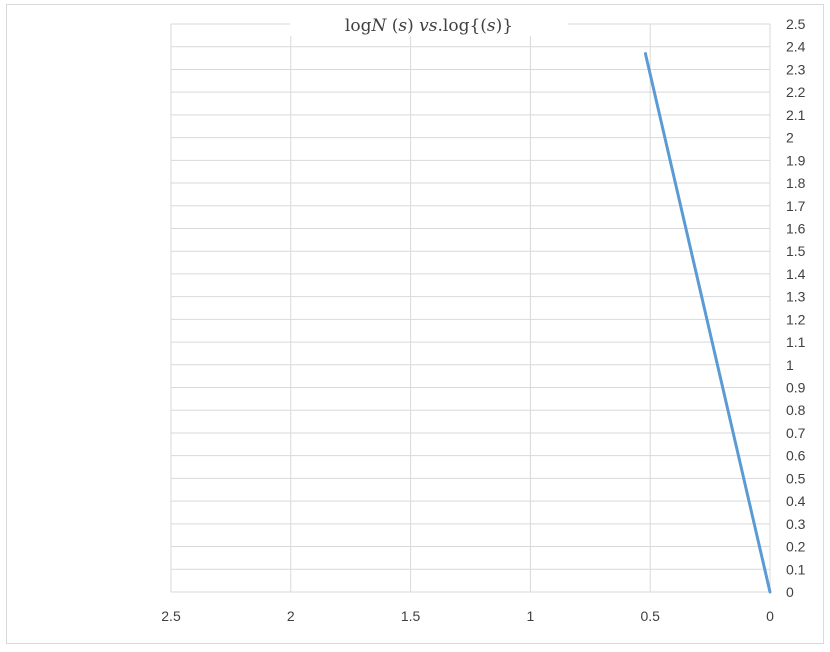  What do you see at coordinates (531, 616) in the screenshot?
I see `x-tick-label: 1` at bounding box center [531, 616].